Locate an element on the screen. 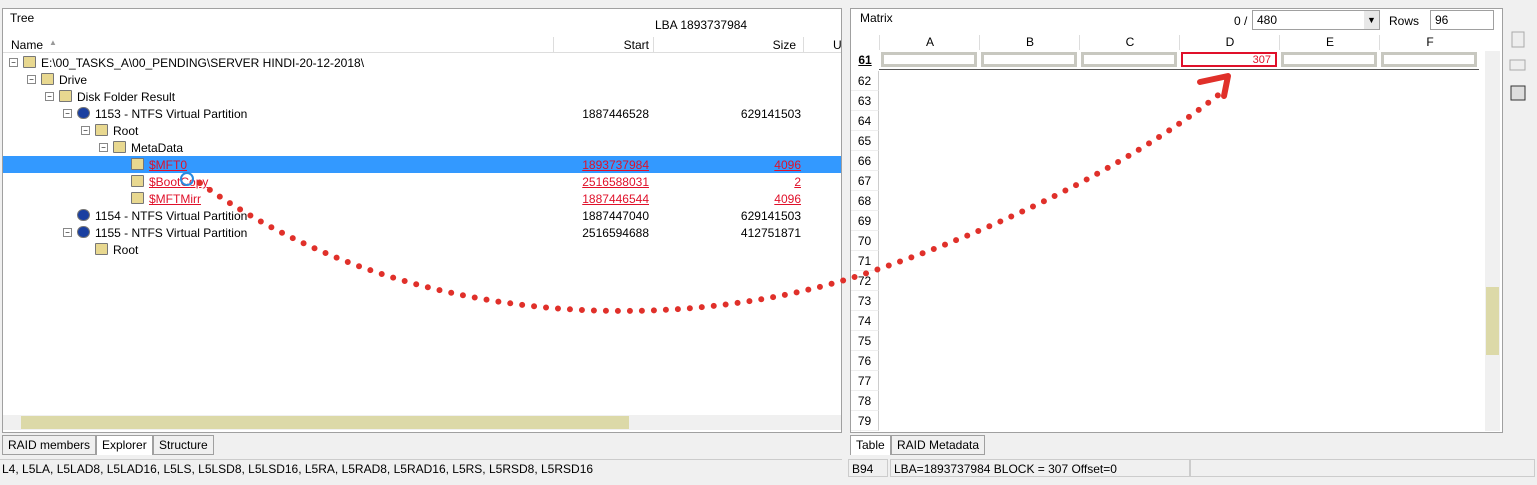 This screenshot has height=485, width=1537. start-value: 1893737984 is located at coordinates (615, 165).